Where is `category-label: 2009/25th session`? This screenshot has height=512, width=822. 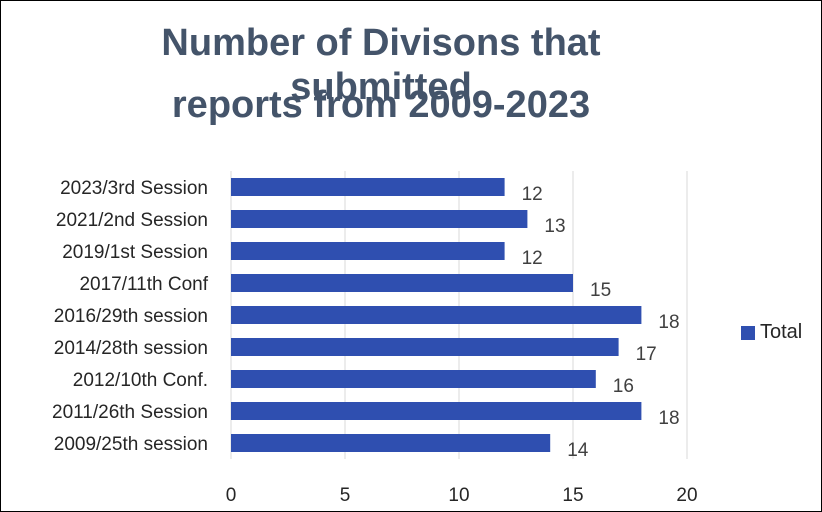 category-label: 2009/25th session is located at coordinates (131, 444).